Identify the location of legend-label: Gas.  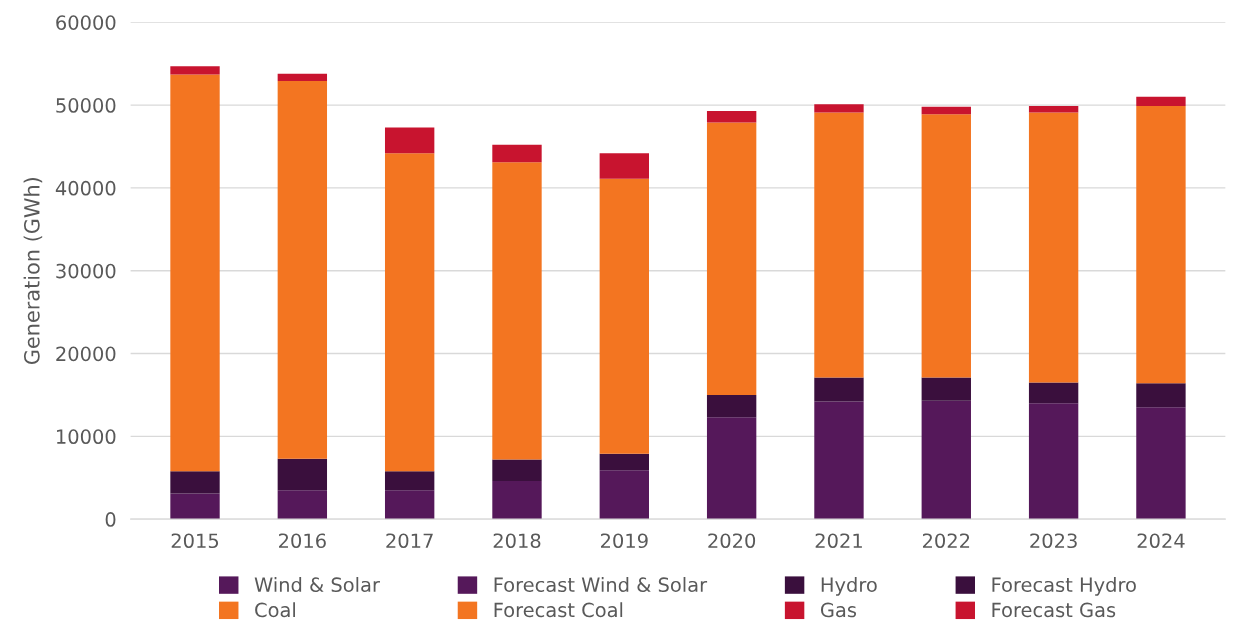
(838, 610).